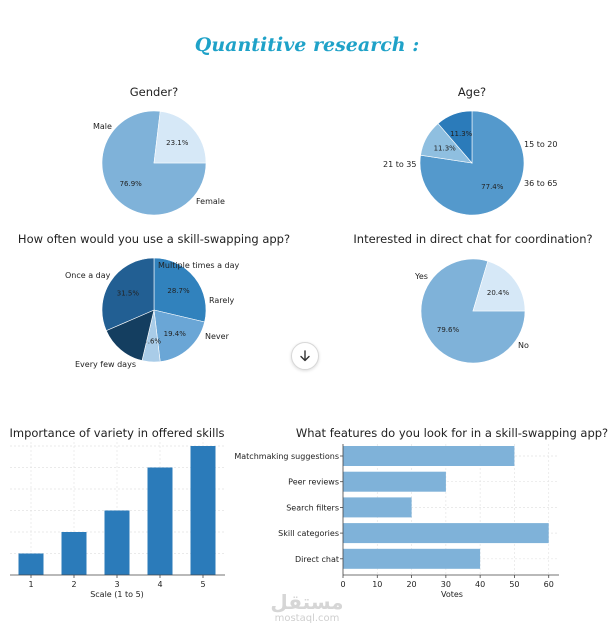 Image resolution: width=614 pixels, height=638 pixels. Describe the element at coordinates (308, 533) in the screenshot. I see `features-category-label-3: Skill categories` at that location.